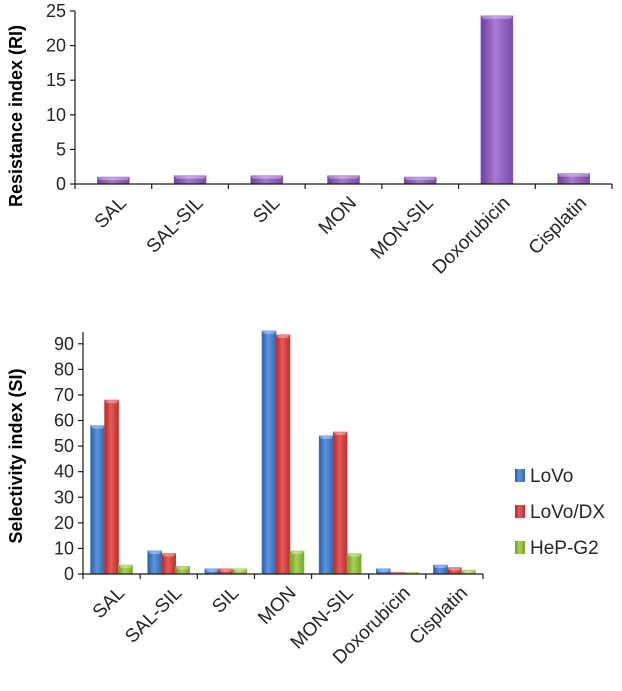 The width and height of the screenshot is (622, 691). Describe the element at coordinates (567, 512) in the screenshot. I see `legend-label-lovo-dx: LoVo/DX` at that location.